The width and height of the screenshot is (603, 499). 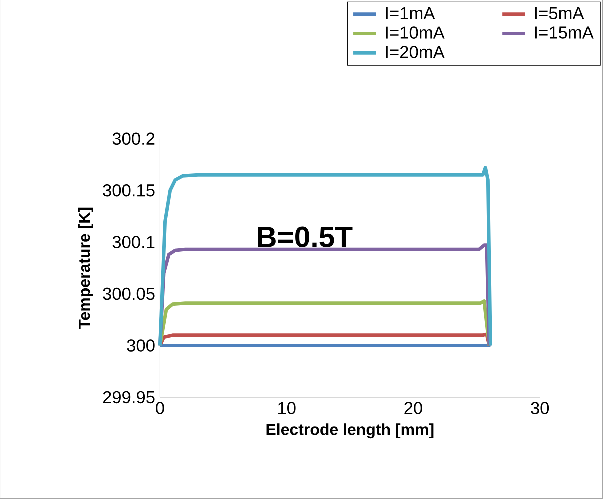 I want to click on y-tick-label: 300.05, so click(x=129, y=294).